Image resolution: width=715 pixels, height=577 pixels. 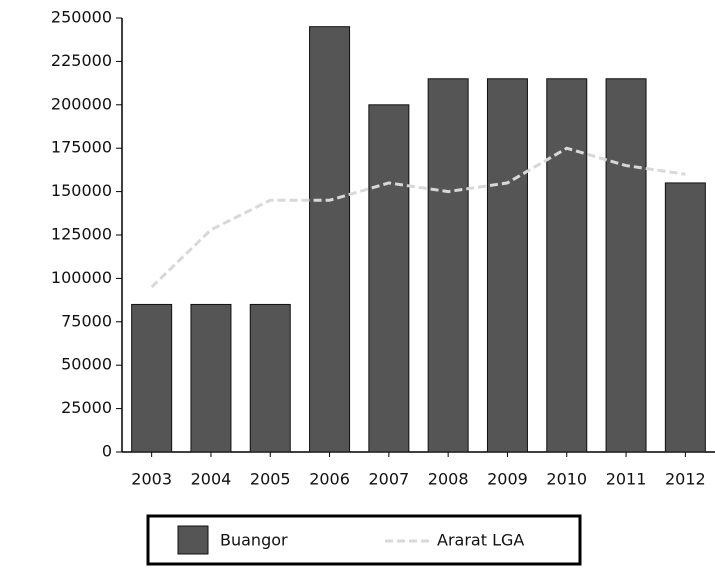 What do you see at coordinates (329, 479) in the screenshot?
I see `x-tick-label: 2006` at bounding box center [329, 479].